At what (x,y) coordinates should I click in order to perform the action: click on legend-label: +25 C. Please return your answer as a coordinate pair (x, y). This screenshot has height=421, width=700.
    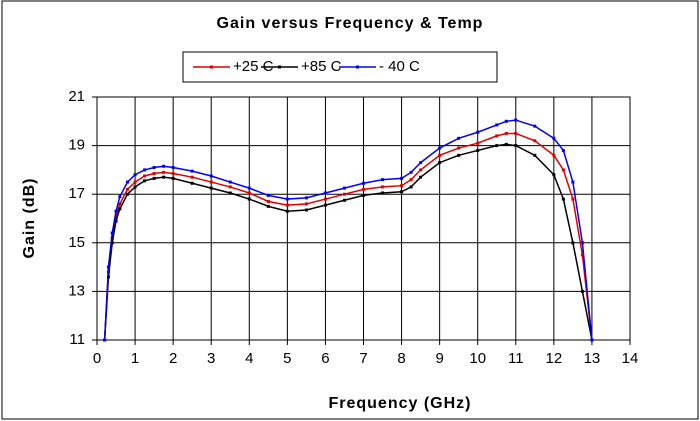
    Looking at the image, I should click on (253, 66).